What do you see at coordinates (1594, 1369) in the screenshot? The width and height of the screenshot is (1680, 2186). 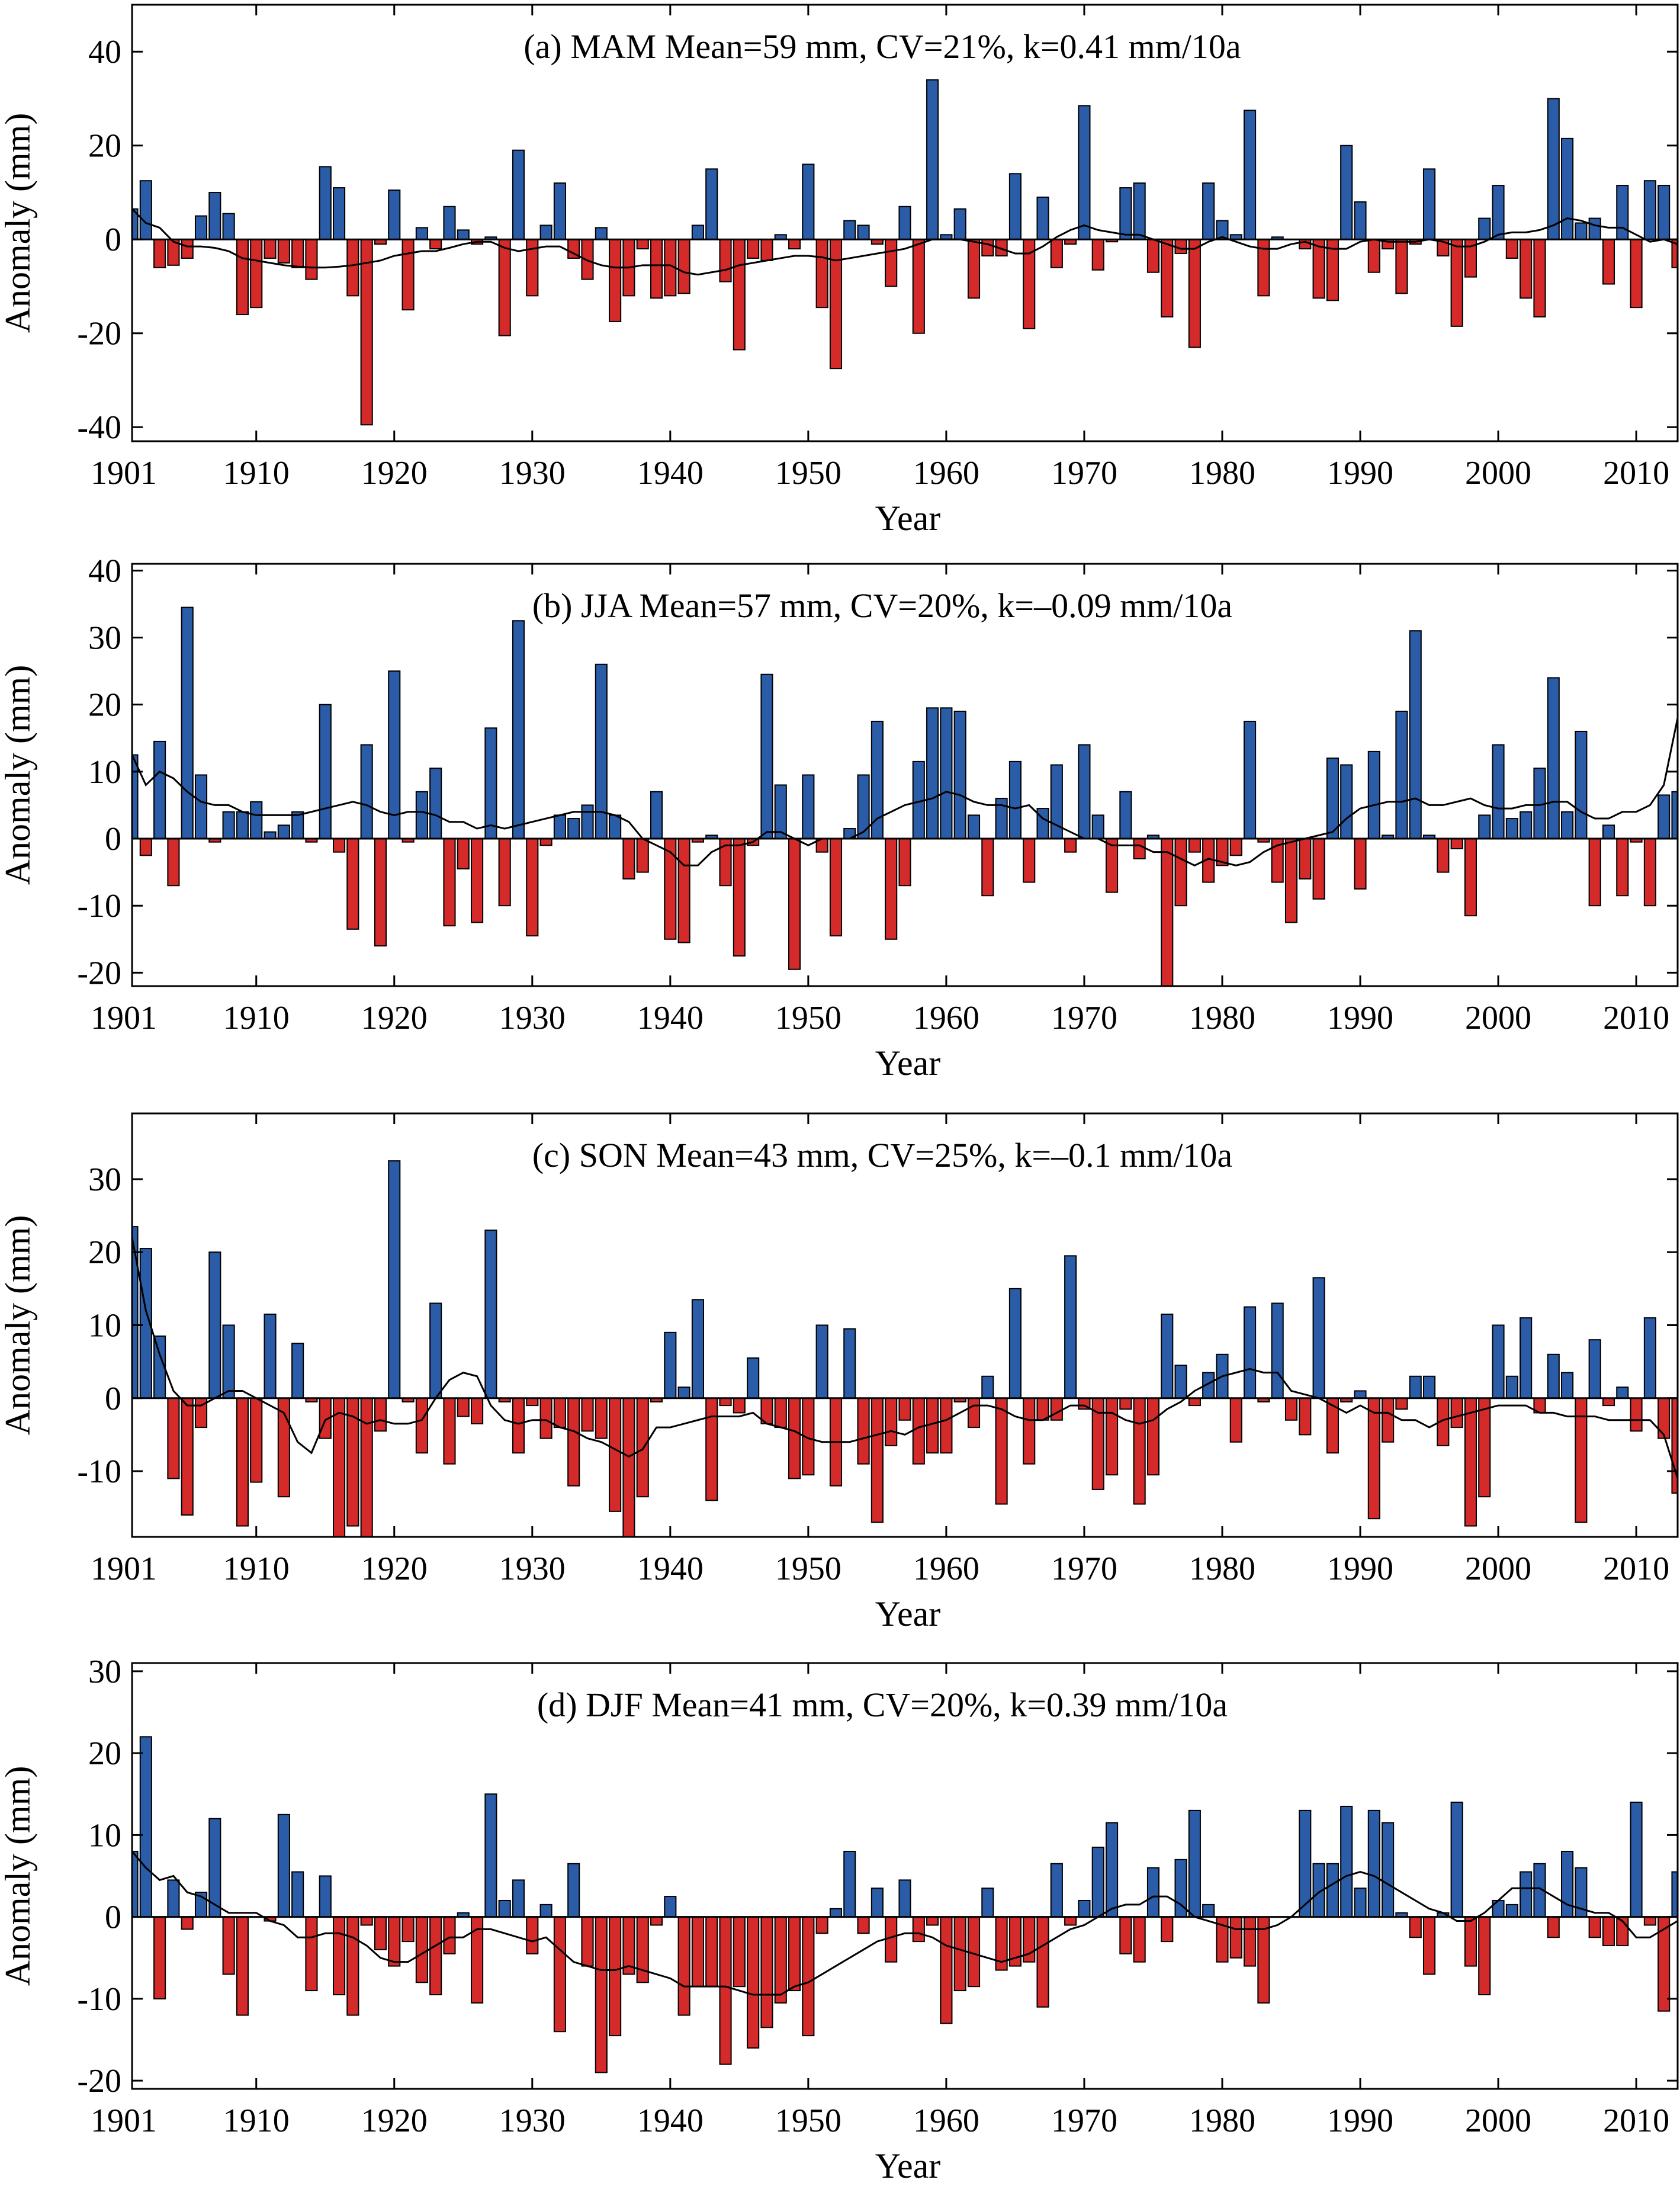 I see `bar-2007` at bounding box center [1594, 1369].